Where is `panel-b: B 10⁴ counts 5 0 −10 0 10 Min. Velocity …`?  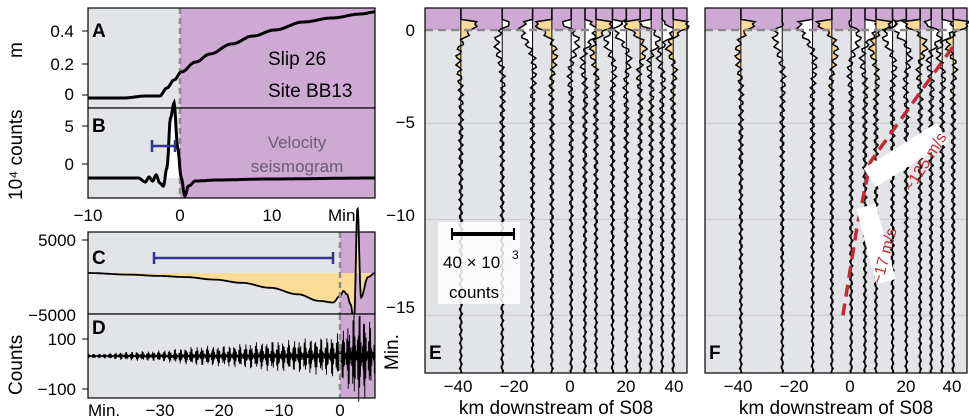 panel-b: B 10⁴ counts 5 0 −10 0 10 Min. Velocity … is located at coordinates (191, 161).